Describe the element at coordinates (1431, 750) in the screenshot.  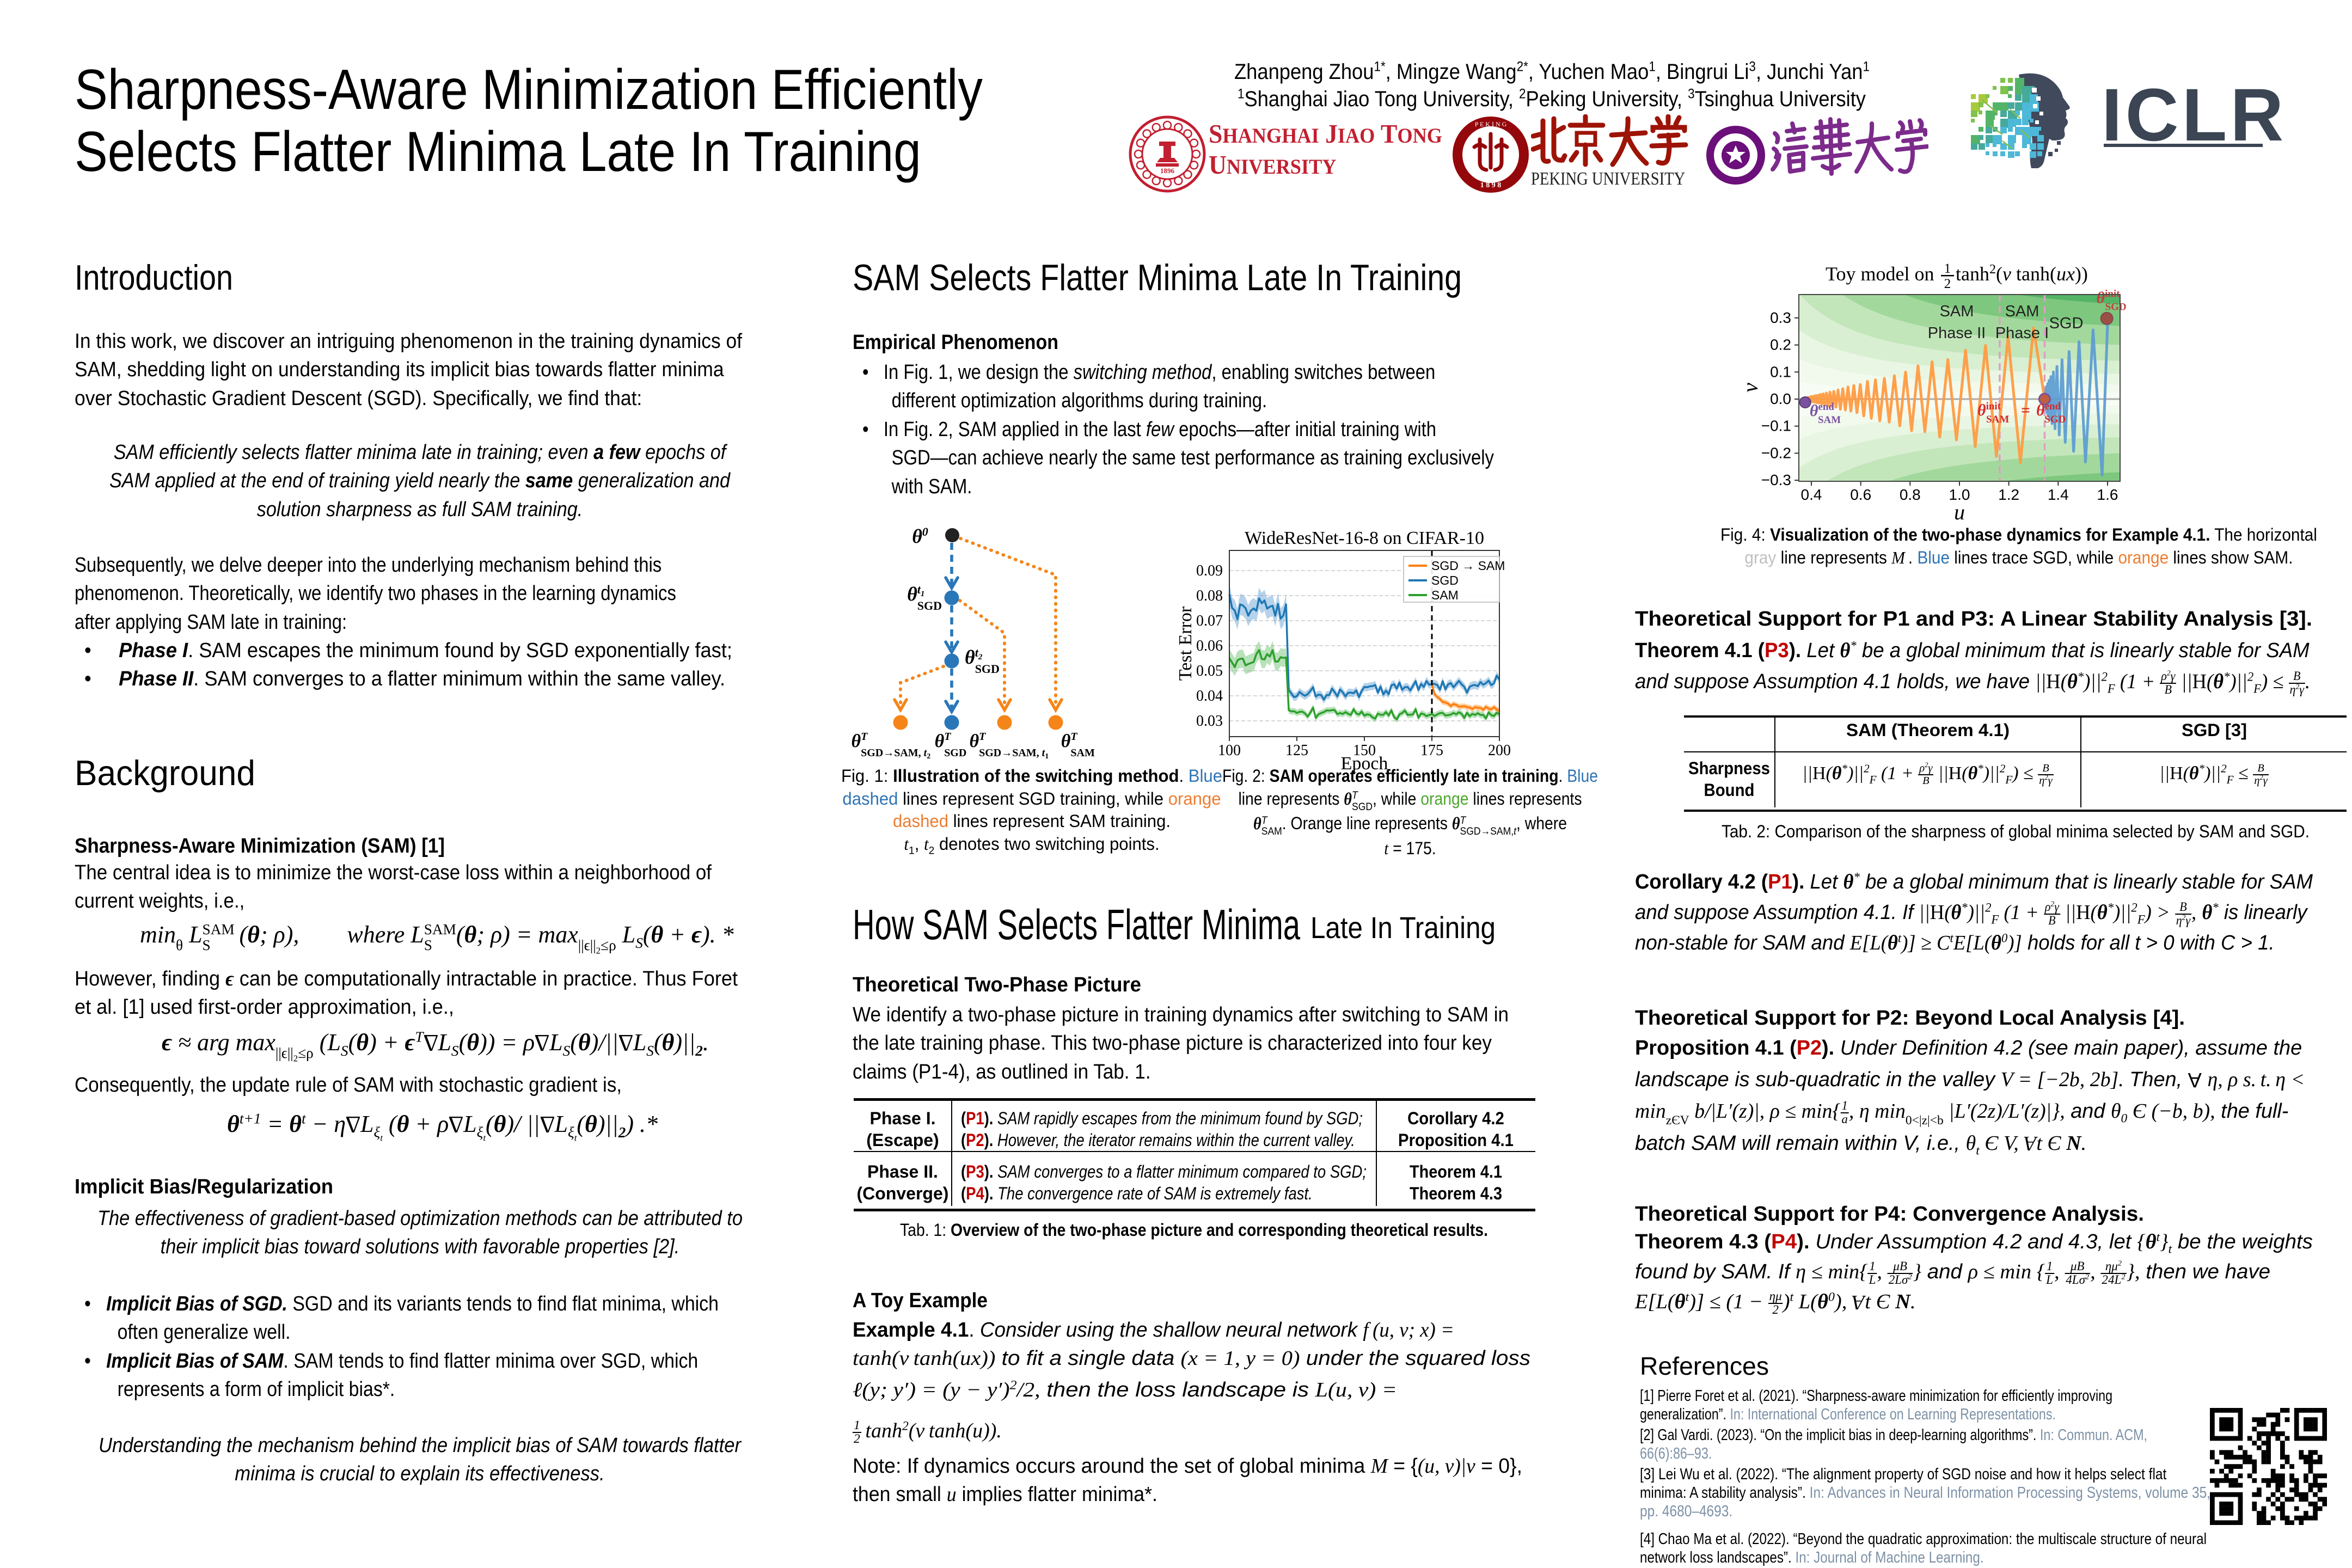
I see `svg-text: 175` at that location.